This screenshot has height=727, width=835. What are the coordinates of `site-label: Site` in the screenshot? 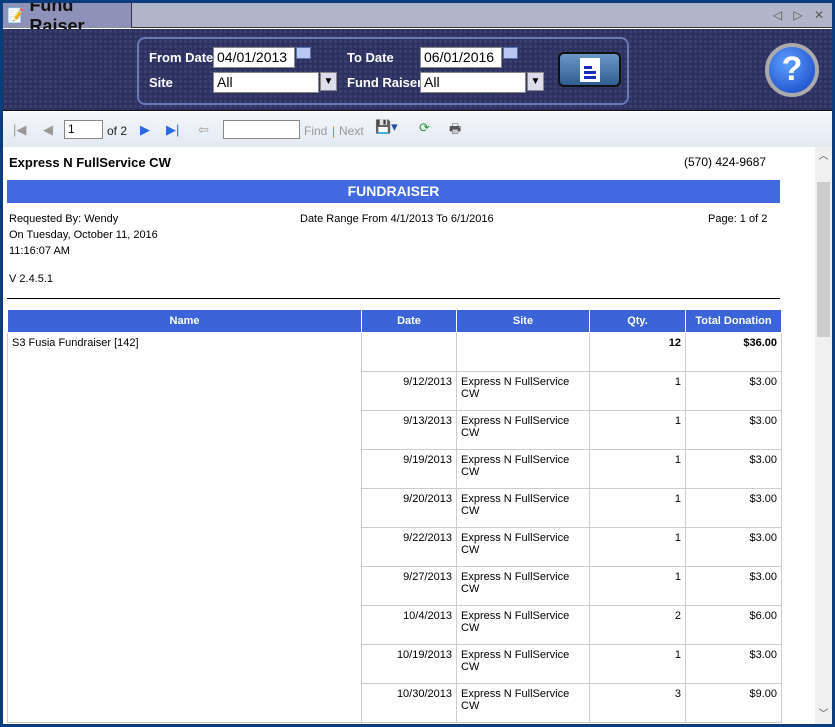 It's located at (161, 82).